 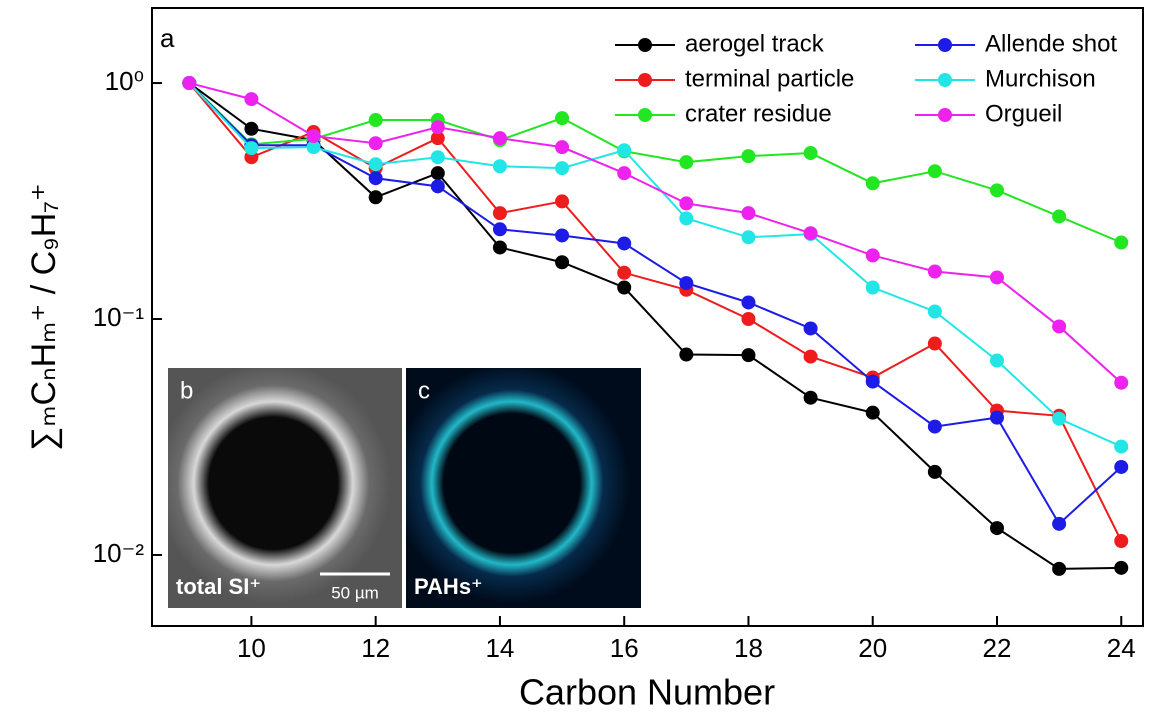 What do you see at coordinates (119, 553) in the screenshot?
I see `y-tick-label: 10⁻²` at bounding box center [119, 553].